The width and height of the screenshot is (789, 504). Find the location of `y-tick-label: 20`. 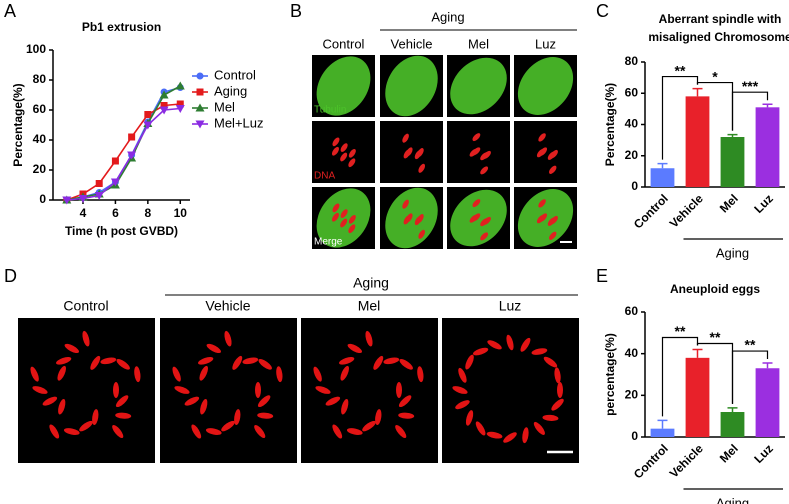

y-tick-label: 20 is located at coordinates (632, 155).